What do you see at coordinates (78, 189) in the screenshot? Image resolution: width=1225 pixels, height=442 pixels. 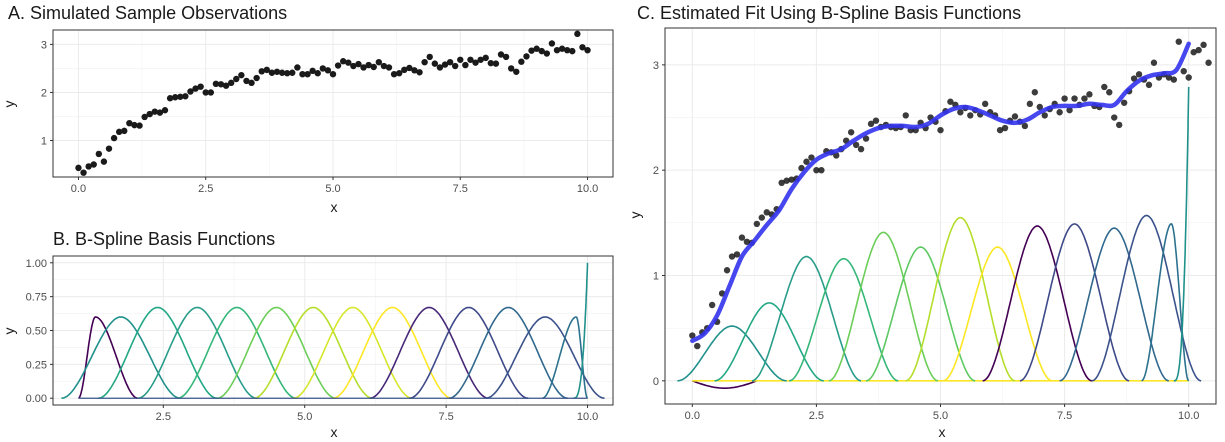 I see `panel-a-tick-label-x: 0.0` at bounding box center [78, 189].